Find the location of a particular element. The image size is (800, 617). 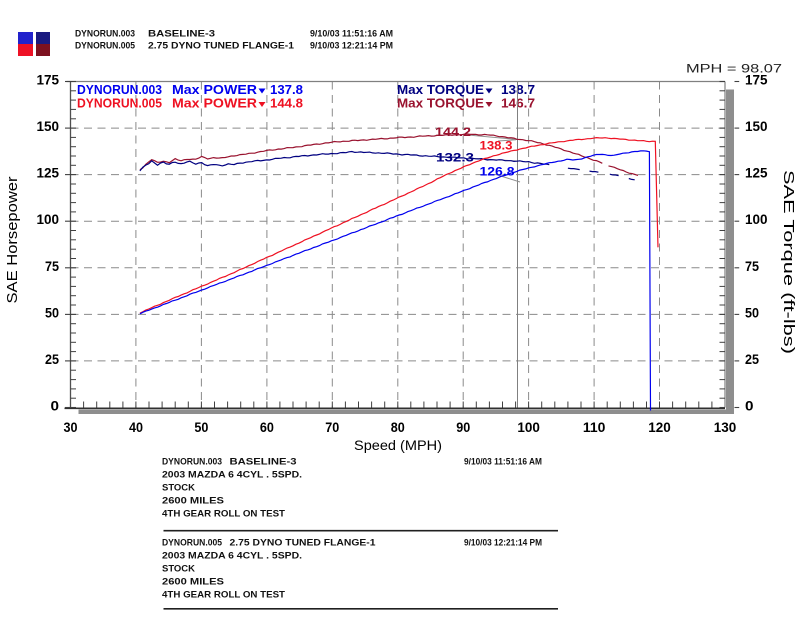

svg-text: SAE Horsepower is located at coordinates (13, 239).